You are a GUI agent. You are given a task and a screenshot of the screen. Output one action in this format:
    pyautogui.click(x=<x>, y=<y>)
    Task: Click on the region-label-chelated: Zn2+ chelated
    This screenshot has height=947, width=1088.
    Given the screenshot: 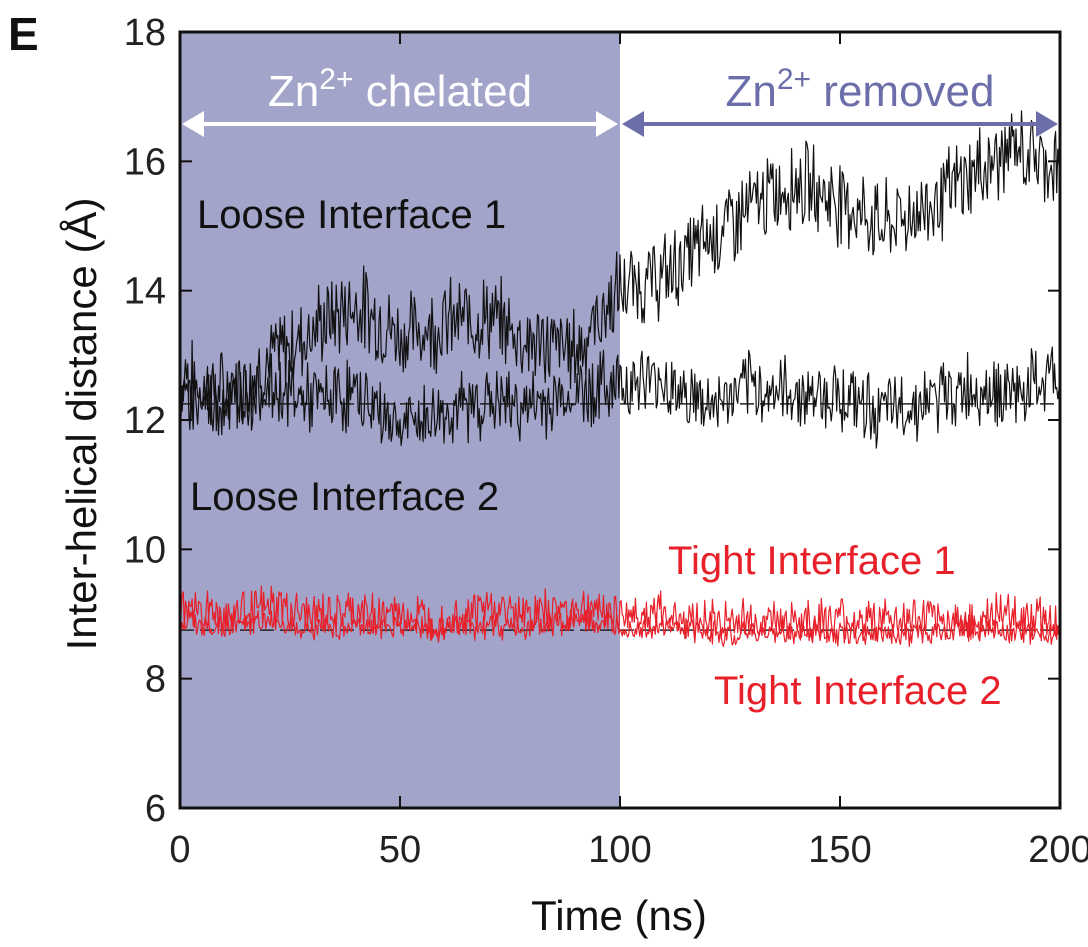 What is the action you would take?
    pyautogui.click(x=400, y=89)
    